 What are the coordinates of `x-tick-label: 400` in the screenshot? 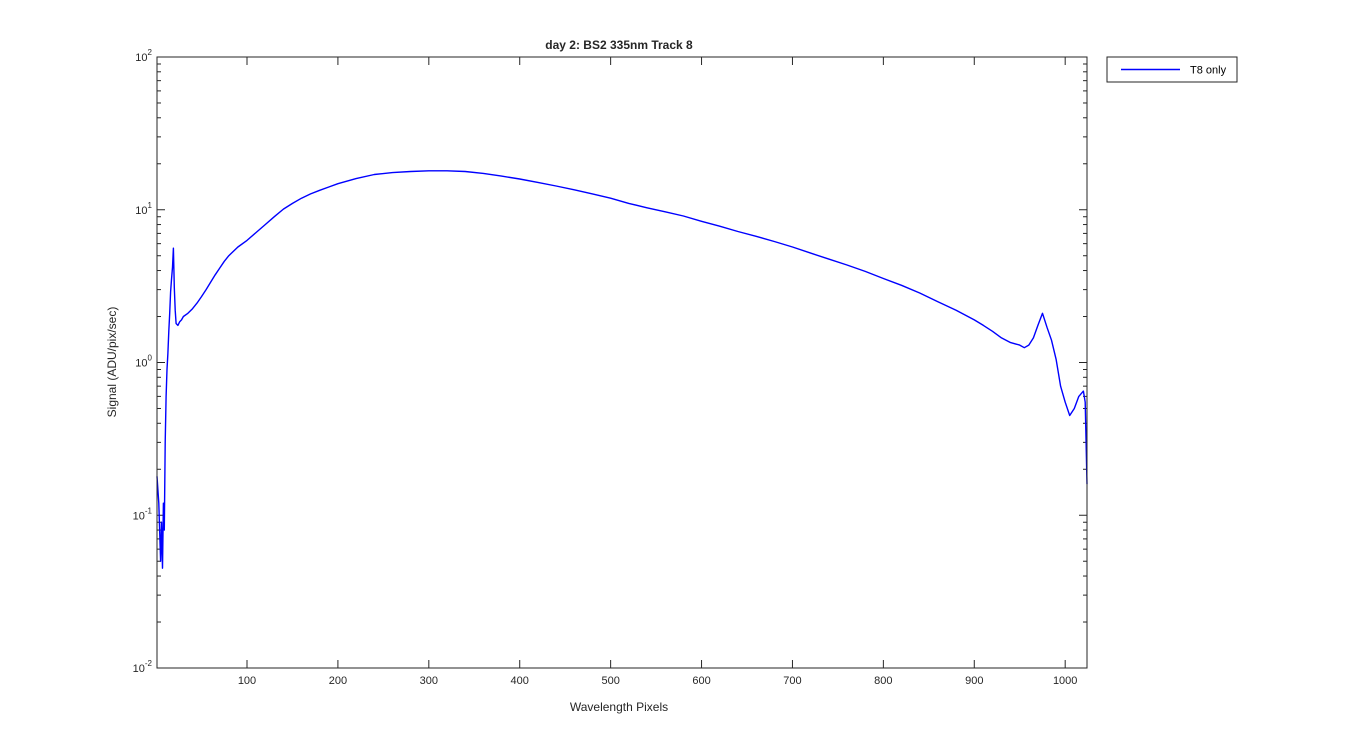 It's located at (520, 681).